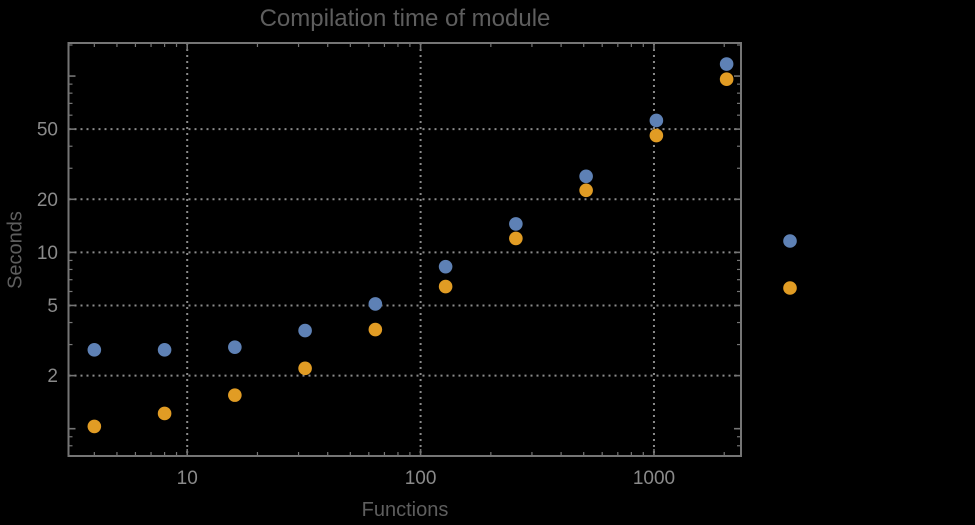 The image size is (975, 525). What do you see at coordinates (52, 376) in the screenshot?
I see `y-tick-label: 2` at bounding box center [52, 376].